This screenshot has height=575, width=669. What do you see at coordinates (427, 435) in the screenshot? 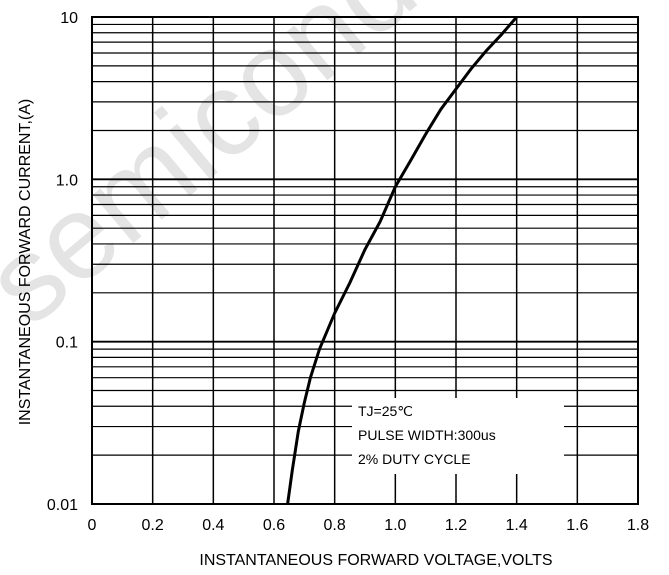
I see `annotation-line-2: PULSE WIDTH:300us` at bounding box center [427, 435].